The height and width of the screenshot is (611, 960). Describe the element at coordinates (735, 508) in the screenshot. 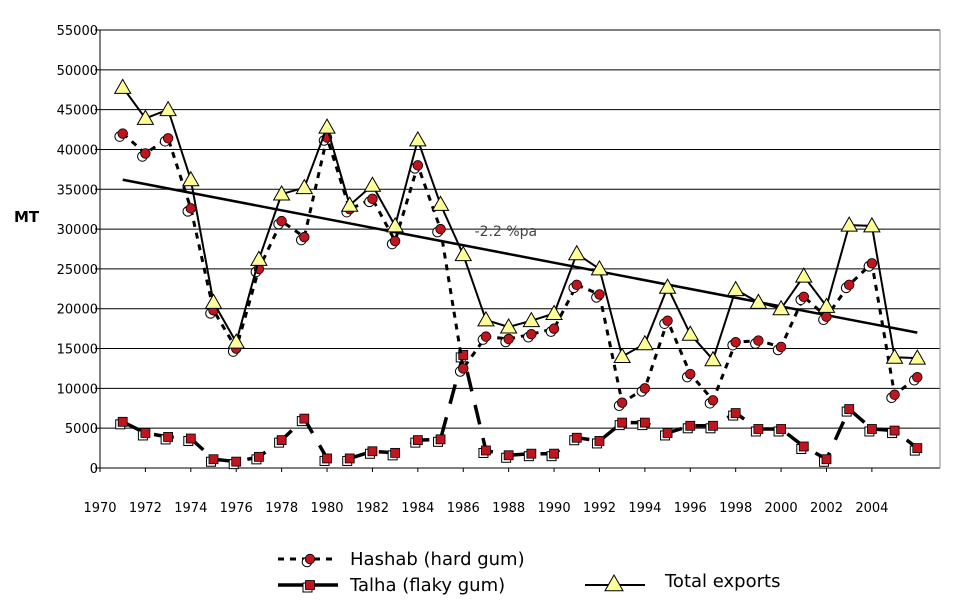

I see `x-tick-label: 1998` at that location.